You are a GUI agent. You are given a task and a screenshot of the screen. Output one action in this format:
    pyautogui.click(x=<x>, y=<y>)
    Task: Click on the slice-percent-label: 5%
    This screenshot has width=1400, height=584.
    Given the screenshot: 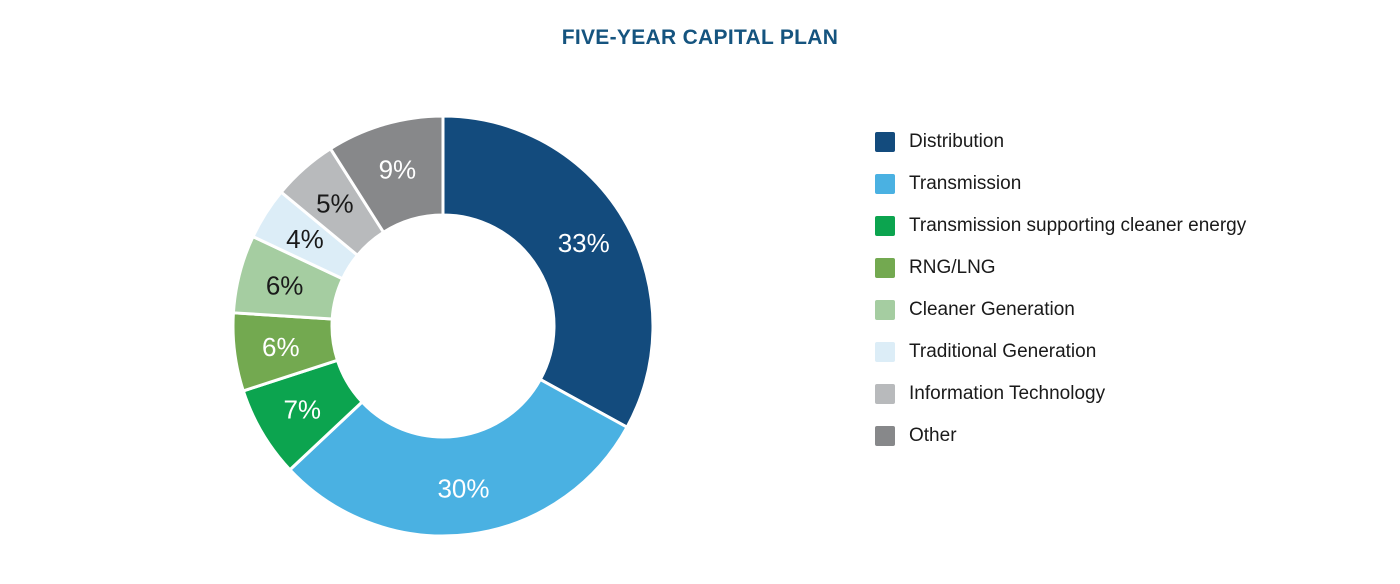 What is the action you would take?
    pyautogui.click(x=335, y=204)
    